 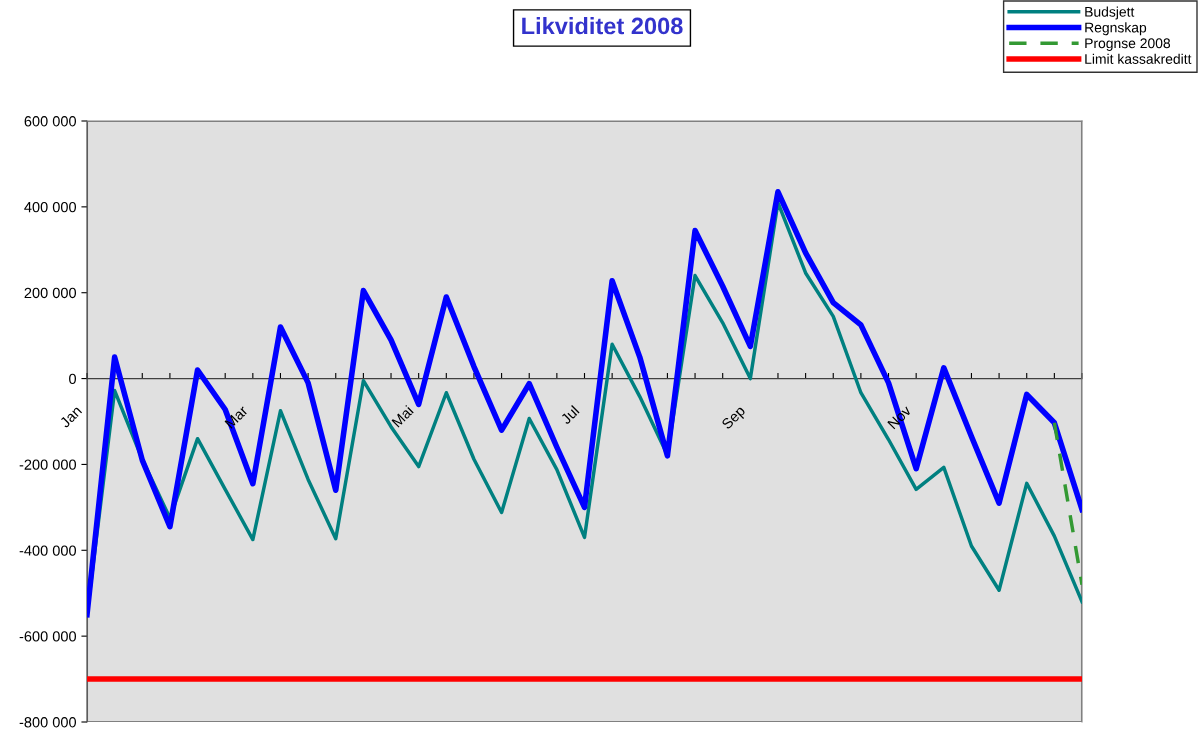 What do you see at coordinates (1128, 44) in the screenshot?
I see `legend-label: Prognse 2008` at bounding box center [1128, 44].